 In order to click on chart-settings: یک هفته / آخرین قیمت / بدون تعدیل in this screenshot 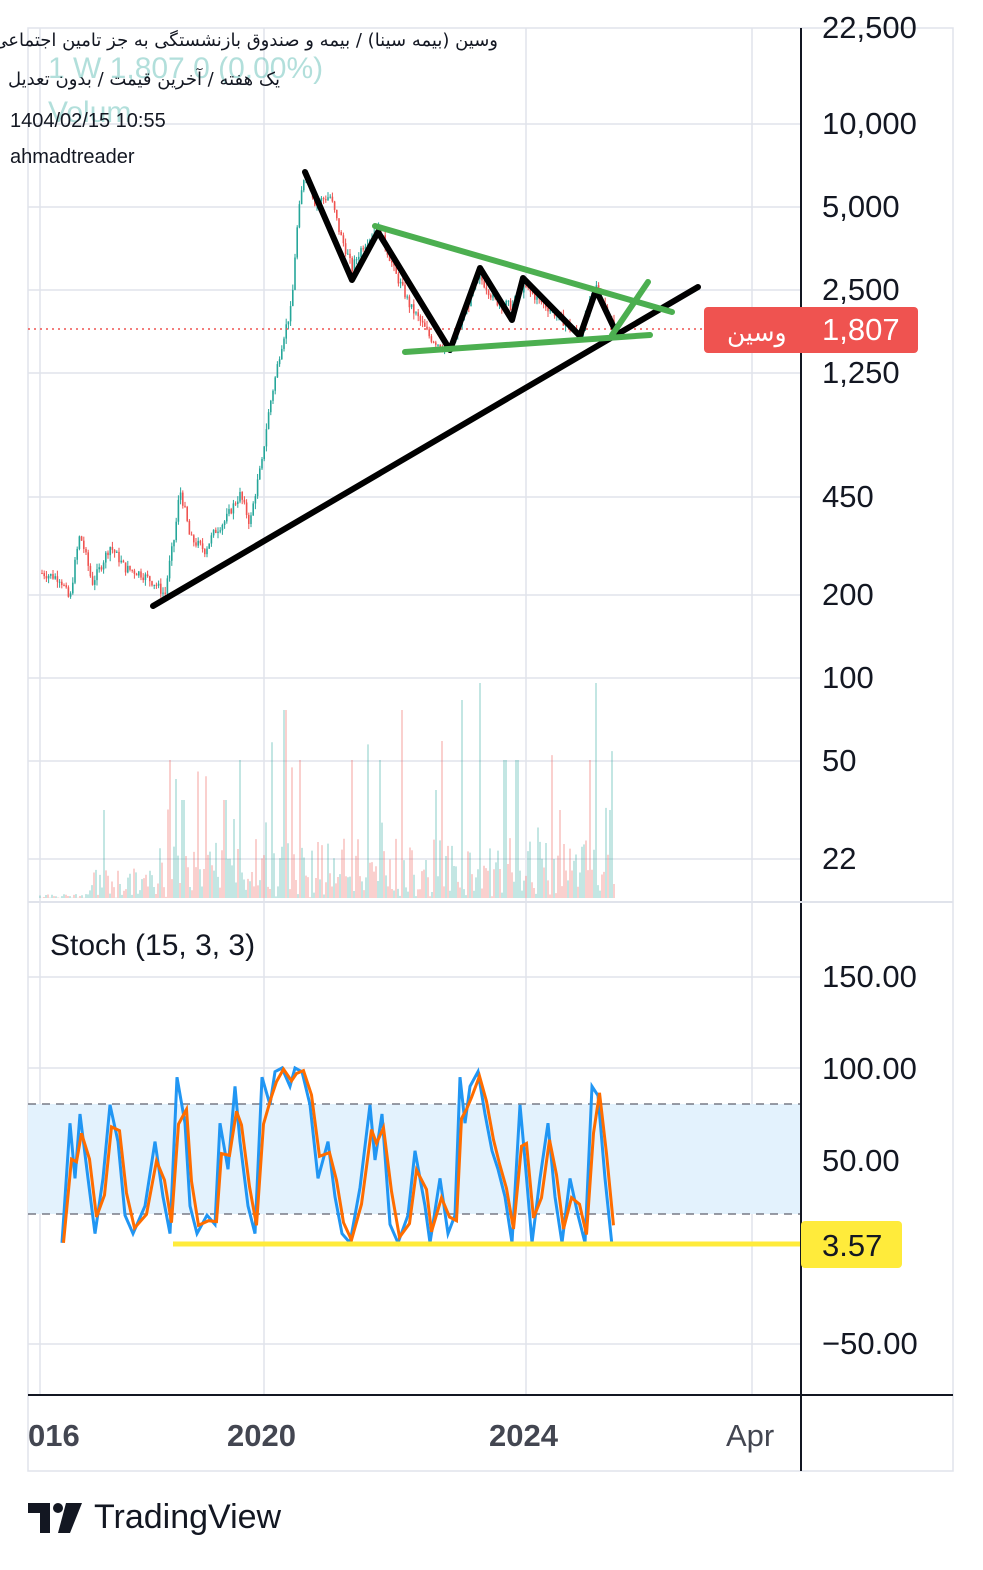, I will do `click(143, 79)`.